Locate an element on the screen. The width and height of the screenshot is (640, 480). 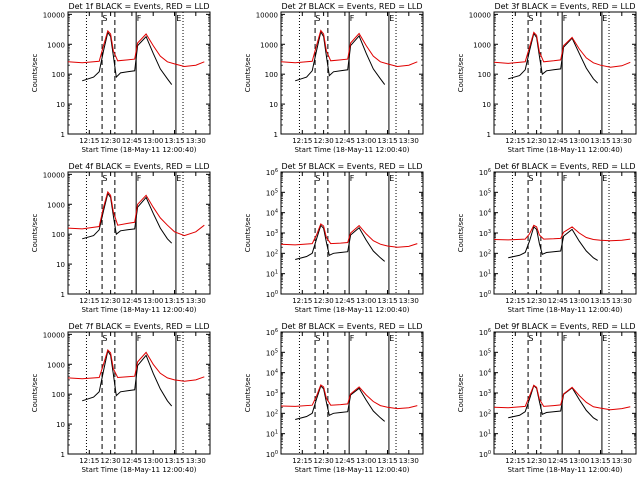
y-tick-label: 10³ is located at coordinates (485, 393).